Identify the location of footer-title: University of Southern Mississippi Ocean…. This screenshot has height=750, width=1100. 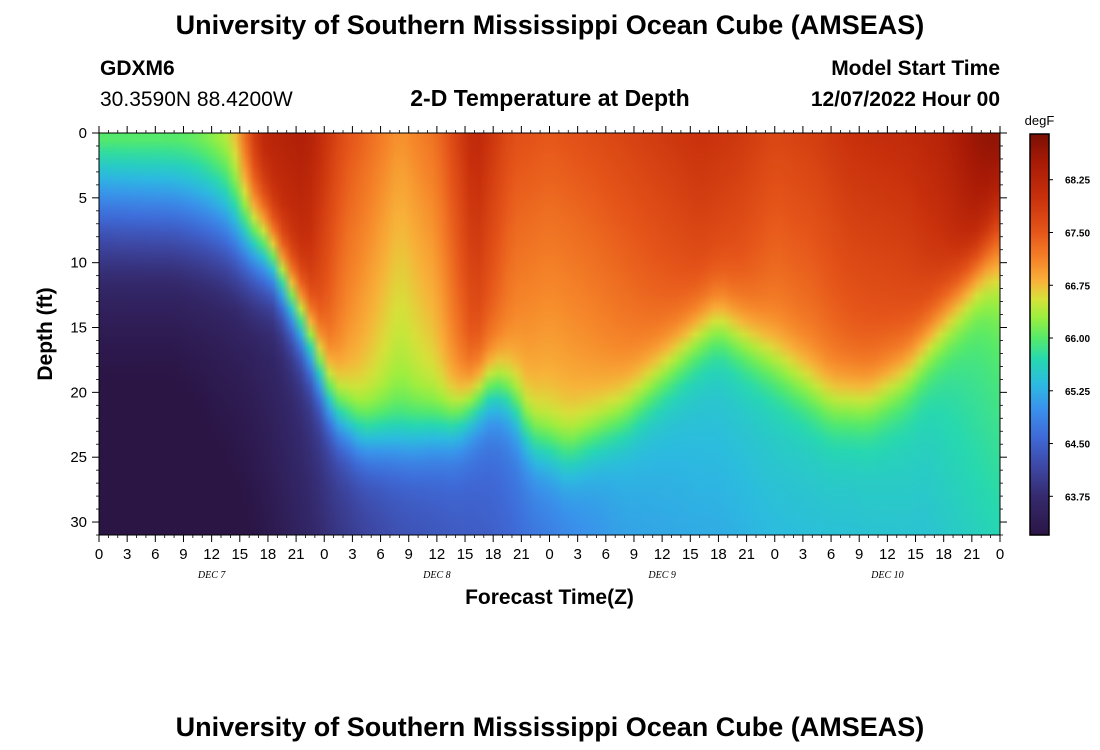
(550, 727).